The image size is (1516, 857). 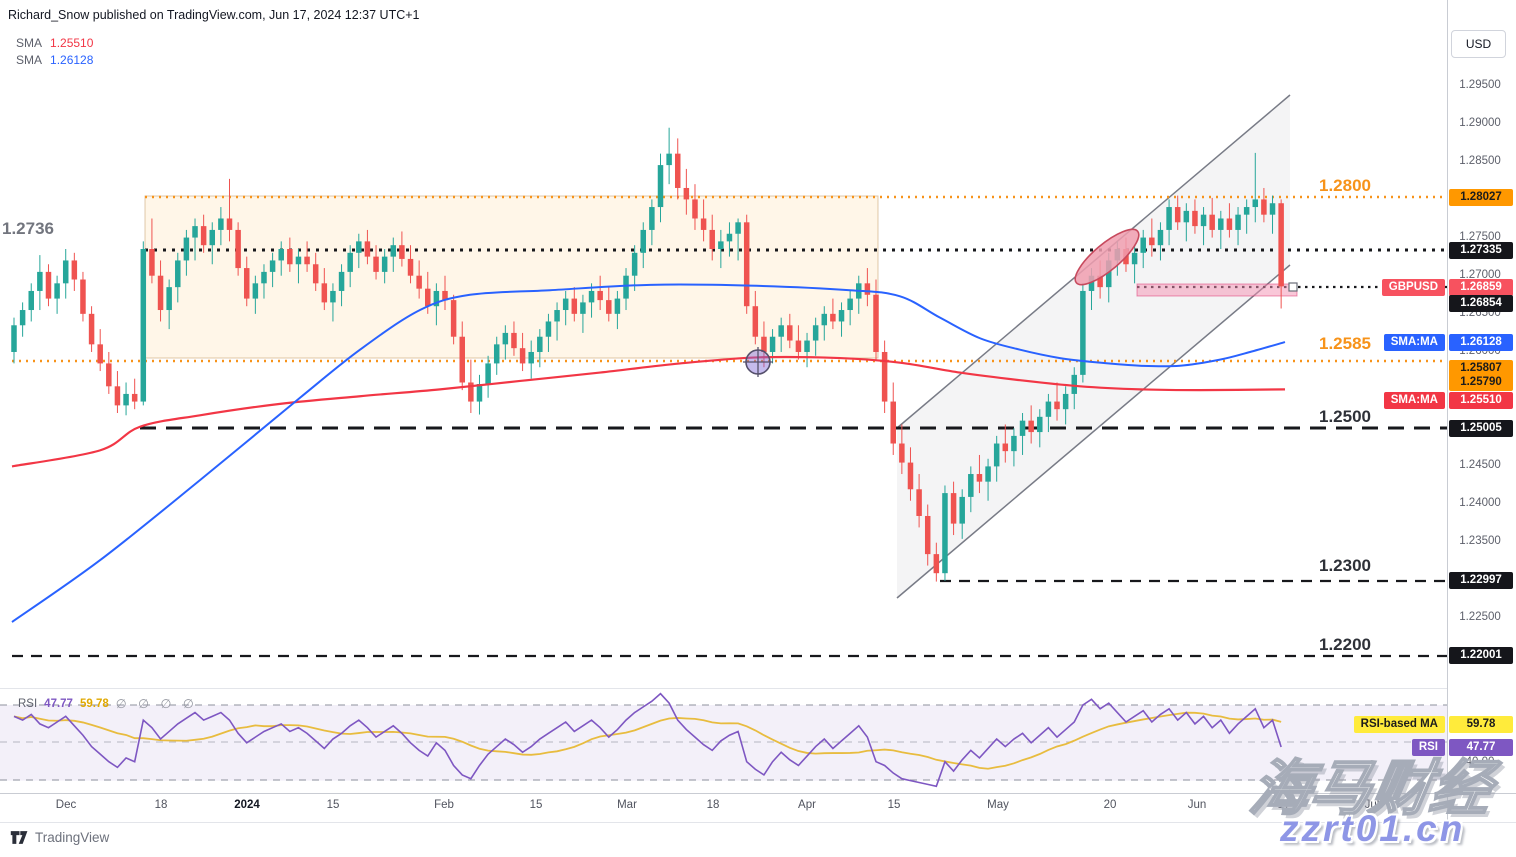 What do you see at coordinates (1478, 44) in the screenshot?
I see `currency-toggle-button: USD` at bounding box center [1478, 44].